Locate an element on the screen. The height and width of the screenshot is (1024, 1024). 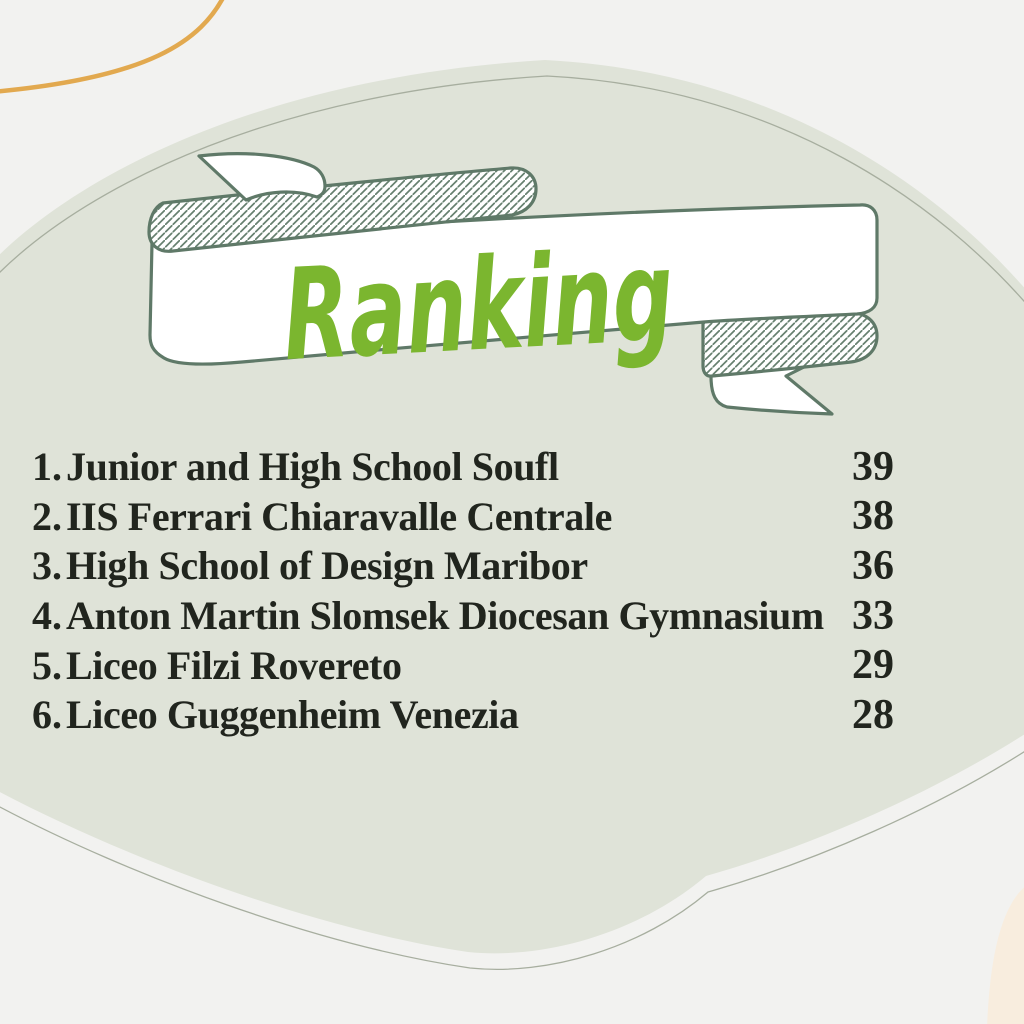
rank-number: 6. is located at coordinates (47, 715).